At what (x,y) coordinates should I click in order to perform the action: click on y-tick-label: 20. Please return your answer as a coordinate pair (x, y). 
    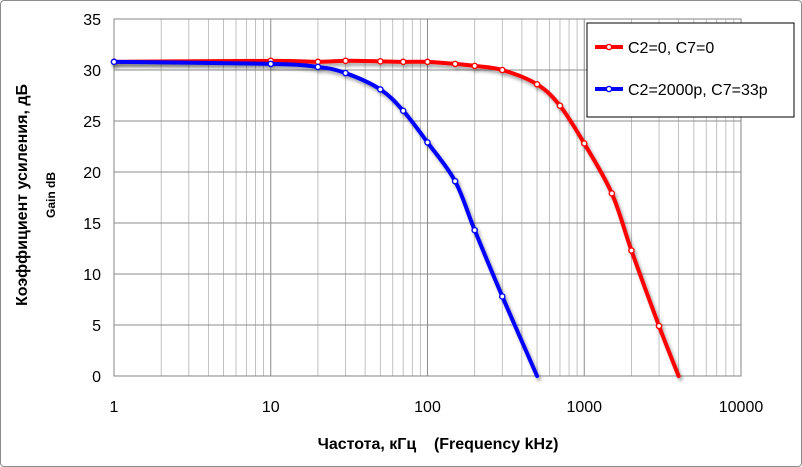
    Looking at the image, I should click on (92, 173).